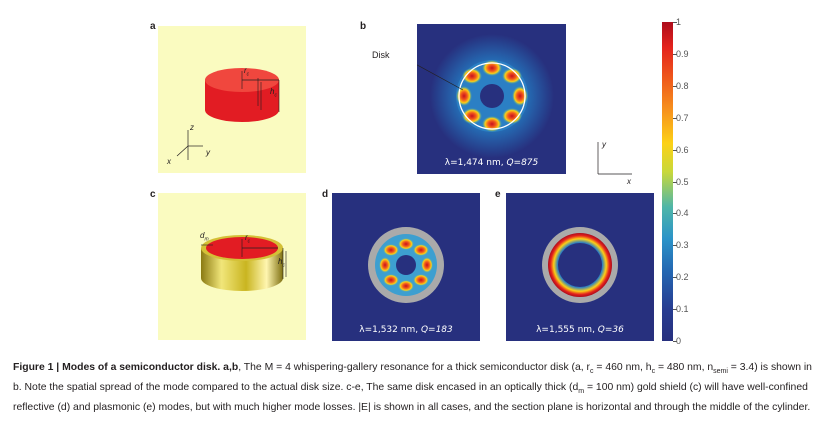 The image size is (826, 436). What do you see at coordinates (491, 163) in the screenshot?
I see `caption-b: λ=1,474 nm, Q=875` at bounding box center [491, 163].